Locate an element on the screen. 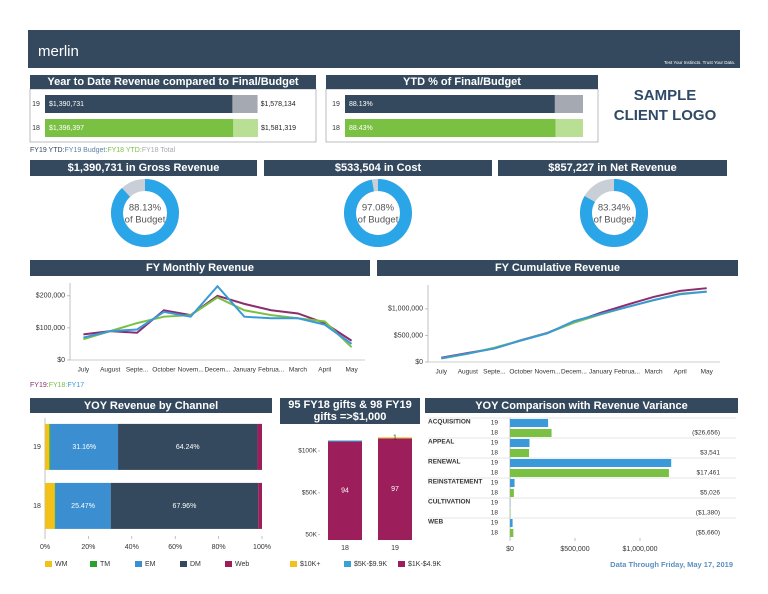 This screenshot has width=768, height=594. logo: merlin is located at coordinates (58, 51).